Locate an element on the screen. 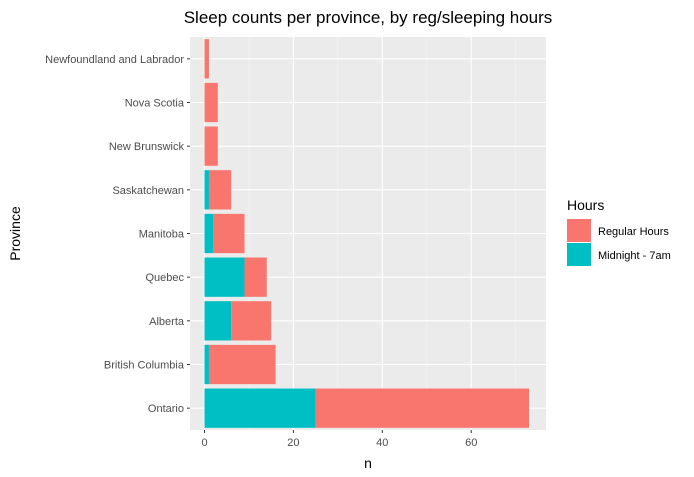 Image resolution: width=694 pixels, height=477 pixels. y-tick-label-ontario: Ontario is located at coordinates (166, 409).